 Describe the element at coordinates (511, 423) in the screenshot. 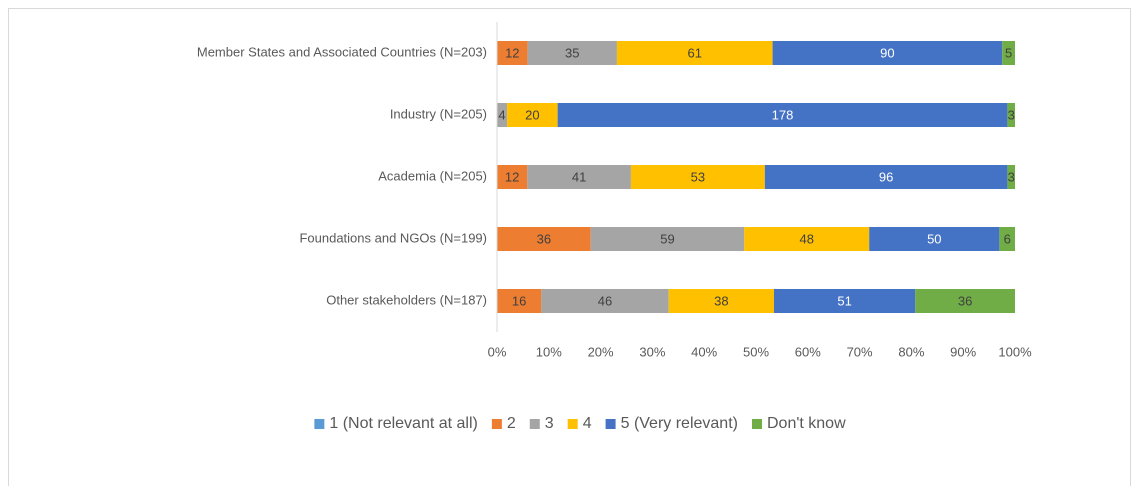

I see `legend-label: 2` at that location.